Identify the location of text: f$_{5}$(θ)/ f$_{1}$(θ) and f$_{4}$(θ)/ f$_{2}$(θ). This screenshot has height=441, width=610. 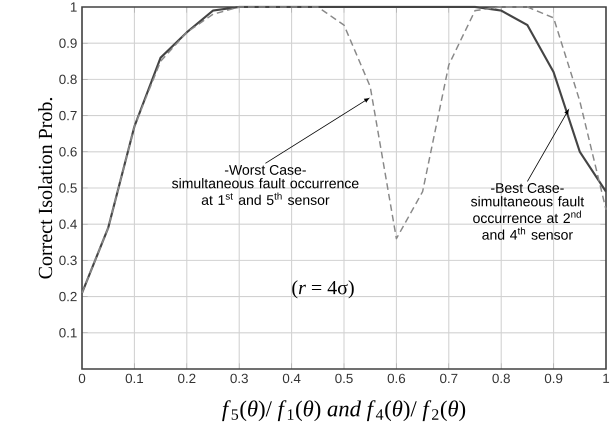
(344, 411).